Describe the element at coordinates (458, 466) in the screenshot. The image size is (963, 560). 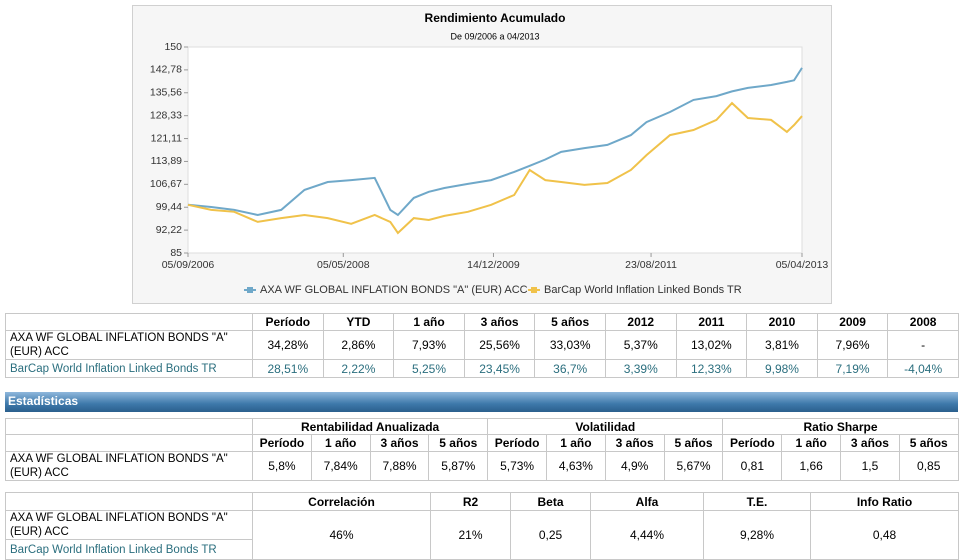
I see `value-cell: 5,87%` at that location.